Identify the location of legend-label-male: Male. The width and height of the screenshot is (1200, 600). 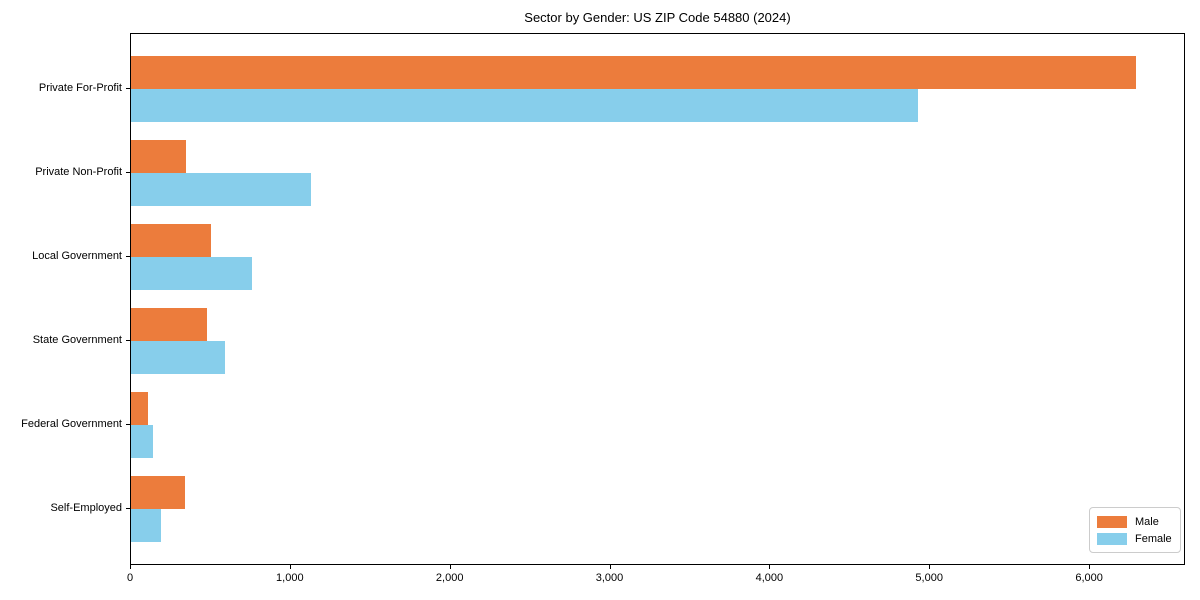
(1147, 521).